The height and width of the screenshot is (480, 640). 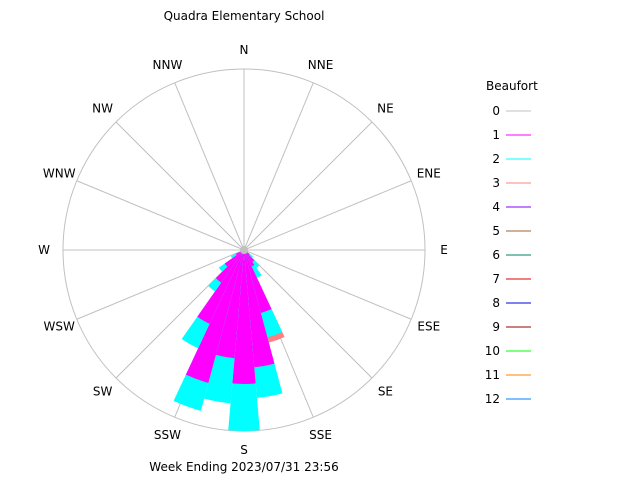 What do you see at coordinates (103, 391) in the screenshot?
I see `compass-label-sw: SW` at bounding box center [103, 391].